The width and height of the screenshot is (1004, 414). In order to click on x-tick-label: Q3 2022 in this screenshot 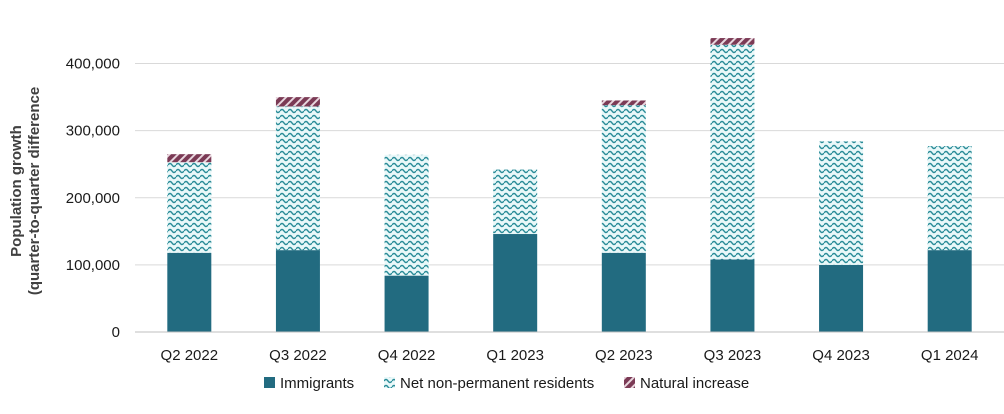, I will do `click(298, 355)`.